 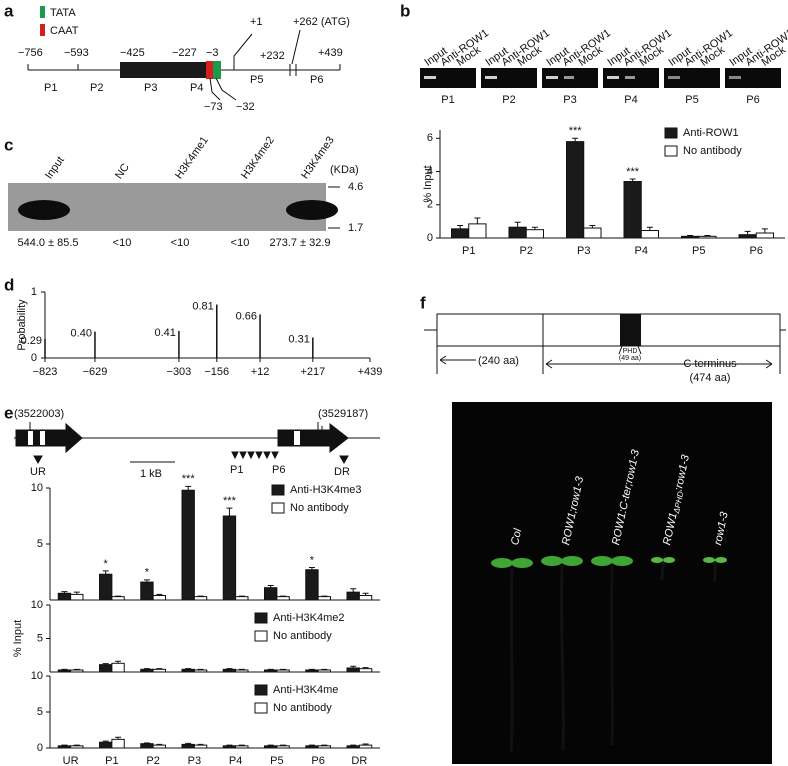 I want to click on region-label: P3, so click(x=150, y=88).